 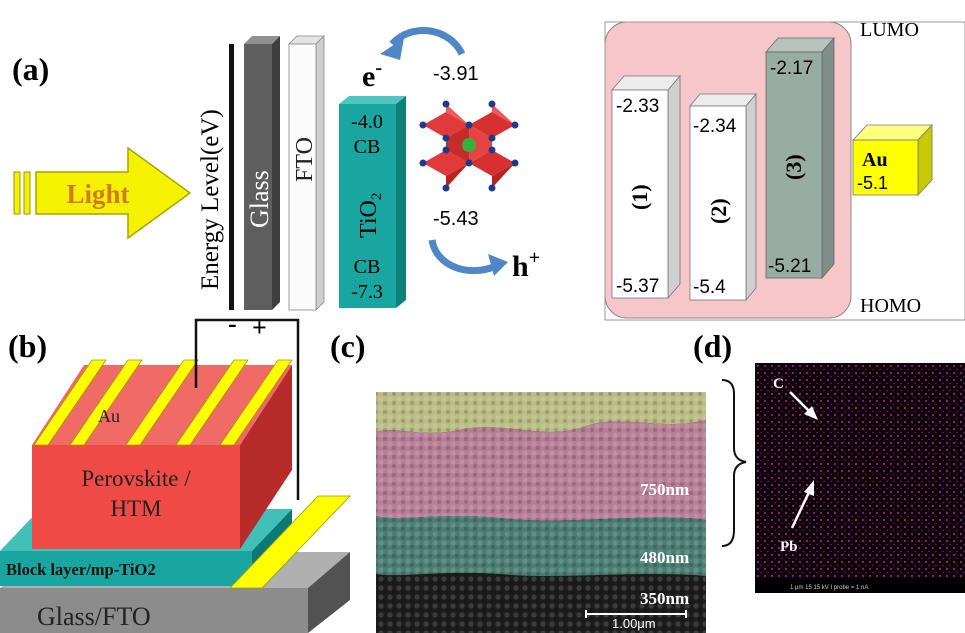 I want to click on electron-symbol: e-, so click(x=372, y=75).